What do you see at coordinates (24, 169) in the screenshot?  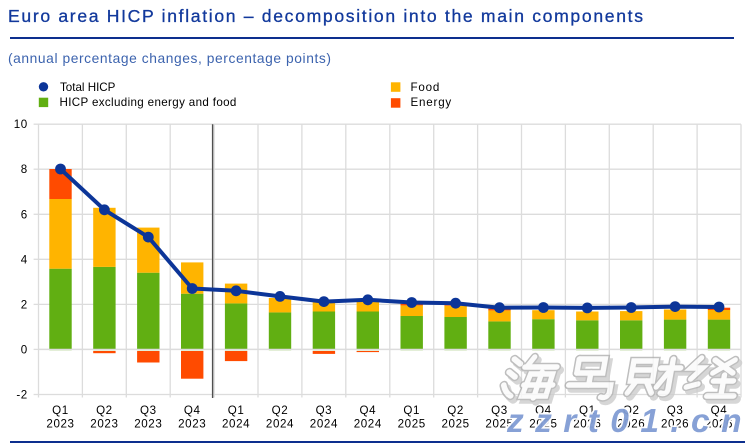 I see `svg-text: 8` at bounding box center [24, 169].